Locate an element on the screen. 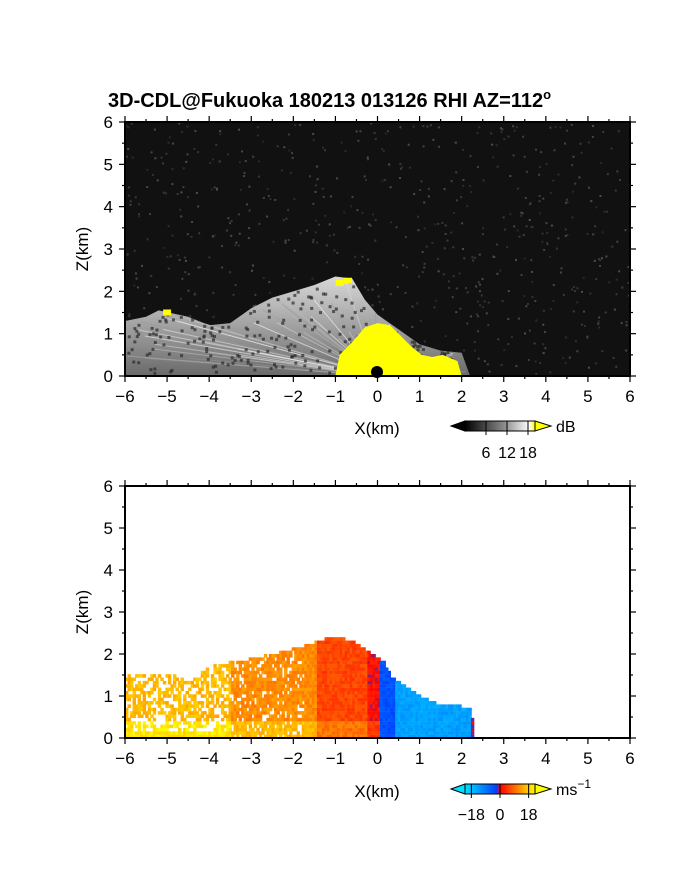 The width and height of the screenshot is (680, 880). colorbar-max-arrow is located at coordinates (543, 426).